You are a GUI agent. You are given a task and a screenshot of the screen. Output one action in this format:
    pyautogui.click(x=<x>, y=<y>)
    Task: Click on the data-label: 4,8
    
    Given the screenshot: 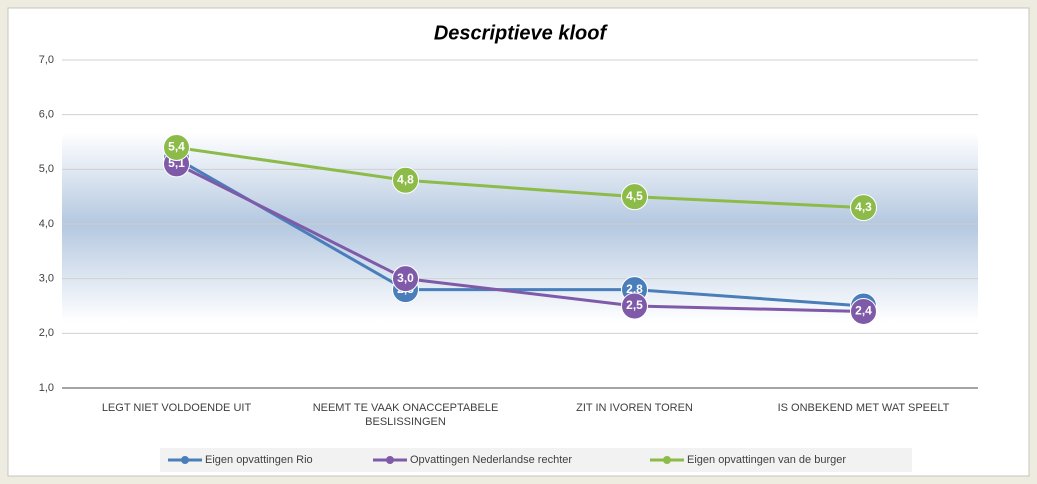 What is the action you would take?
    pyautogui.click(x=405, y=179)
    